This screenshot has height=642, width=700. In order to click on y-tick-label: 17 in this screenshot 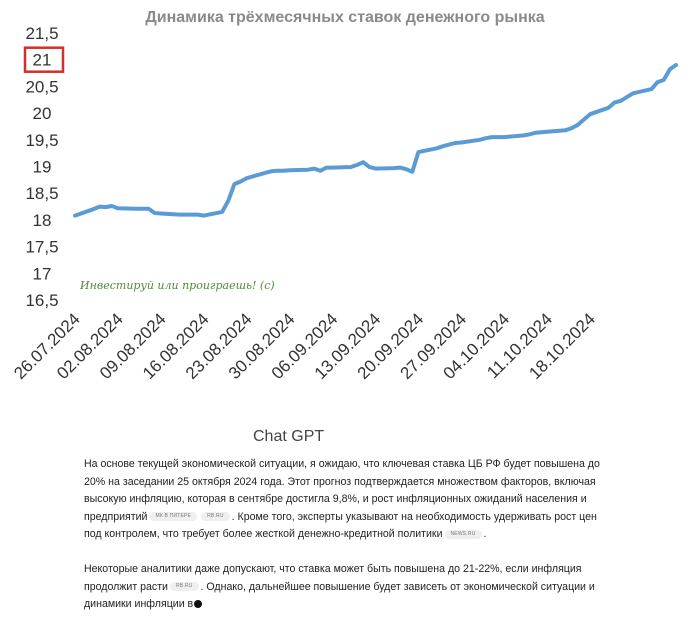, I will do `click(42, 273)`.